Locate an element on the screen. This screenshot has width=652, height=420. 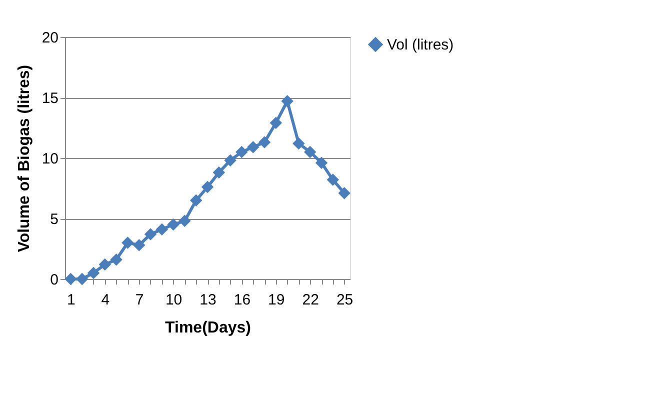
x-axis-title: Time(Days) is located at coordinates (208, 328).